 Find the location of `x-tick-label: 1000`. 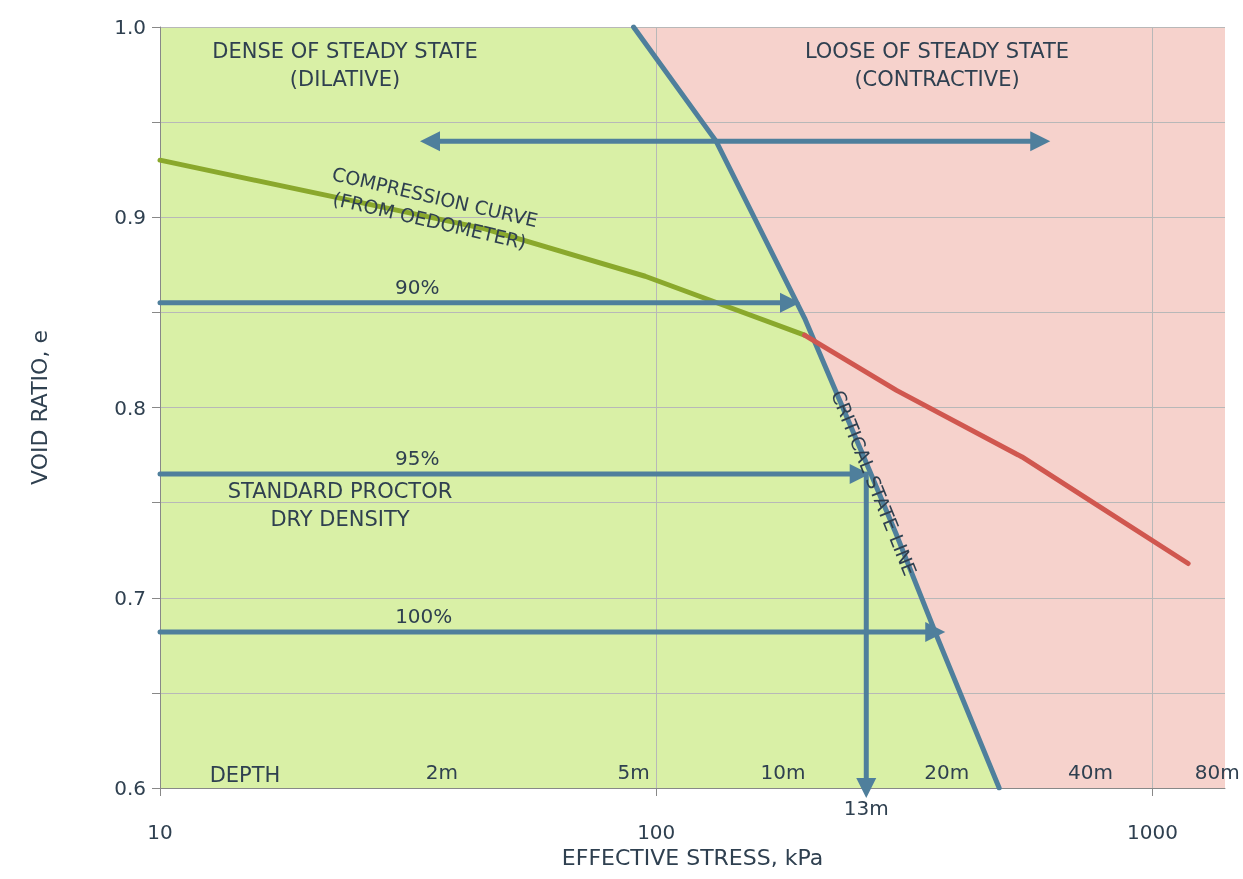

x-tick-label: 1000 is located at coordinates (1152, 832).